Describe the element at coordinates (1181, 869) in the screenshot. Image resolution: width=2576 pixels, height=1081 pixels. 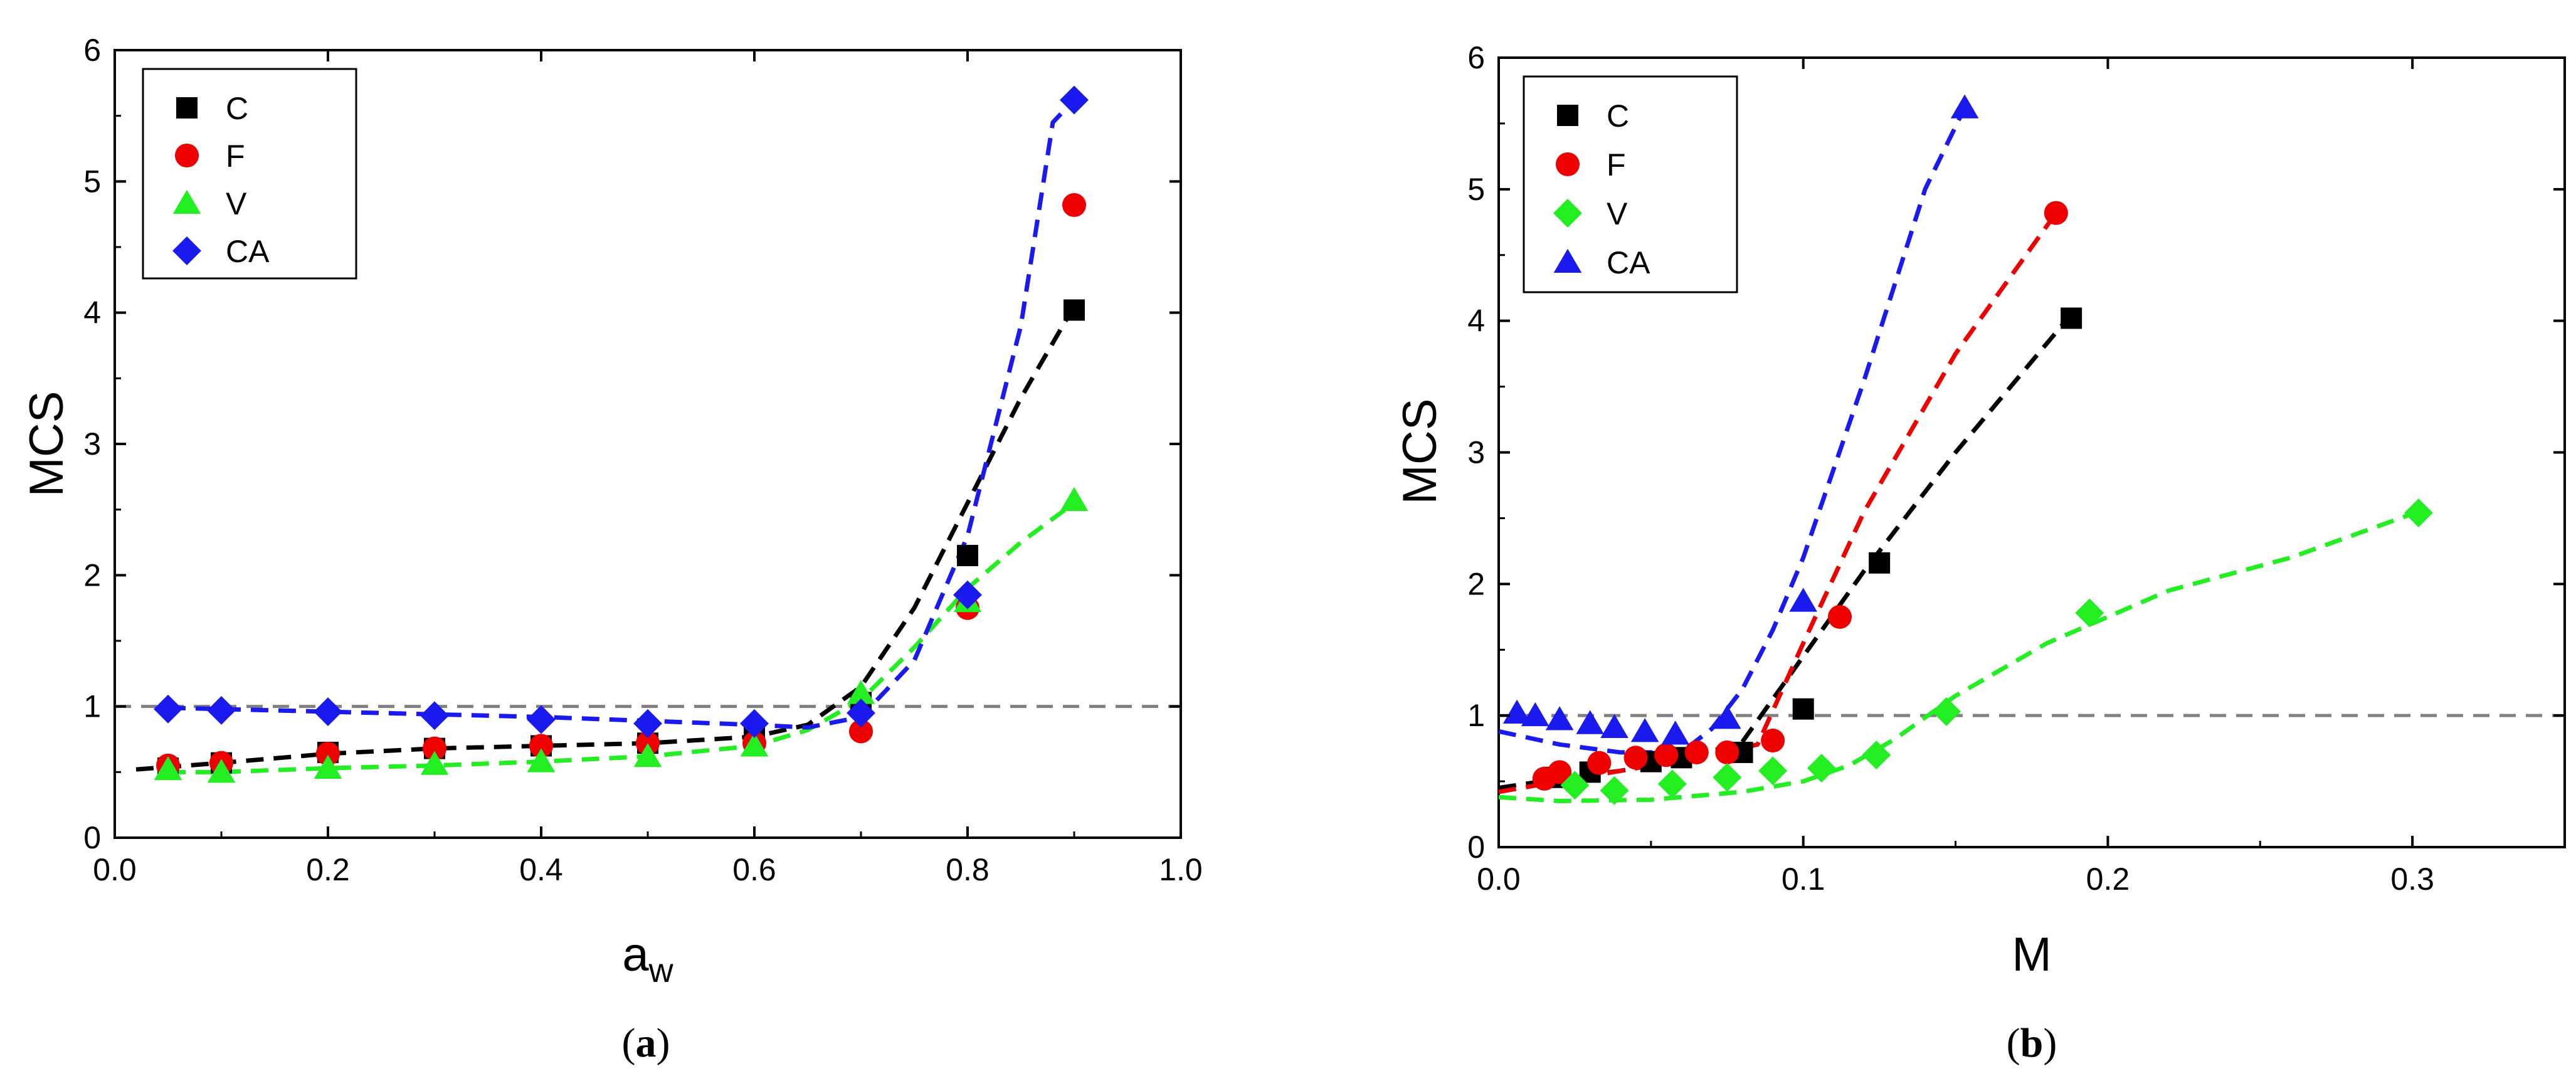
I see `x-tick-label: 1.0` at that location.